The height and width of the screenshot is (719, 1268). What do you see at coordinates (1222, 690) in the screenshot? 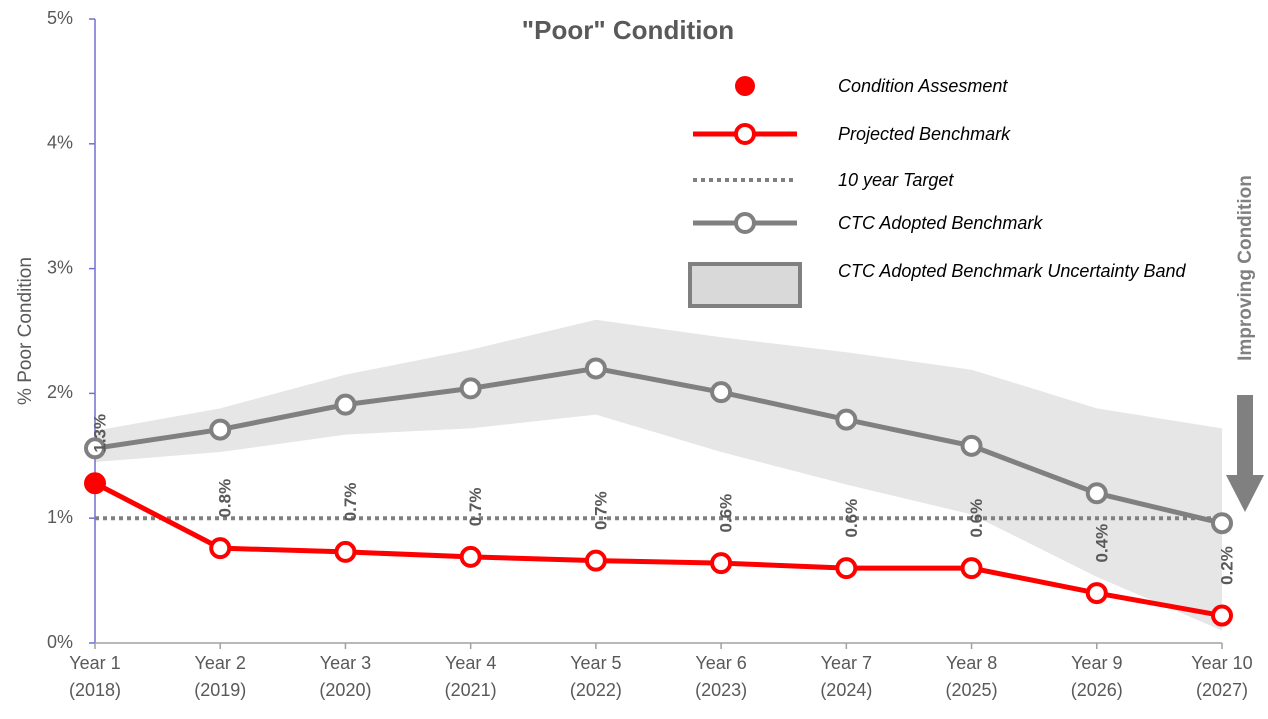
I see `x-tick-label: (2027)` at bounding box center [1222, 690].